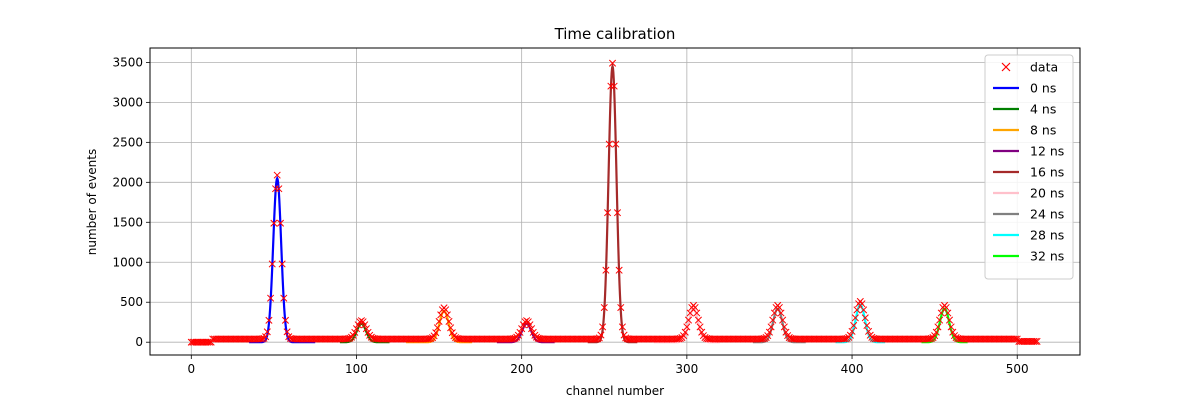  I want to click on legend-label: 24 ns, so click(1047, 214).